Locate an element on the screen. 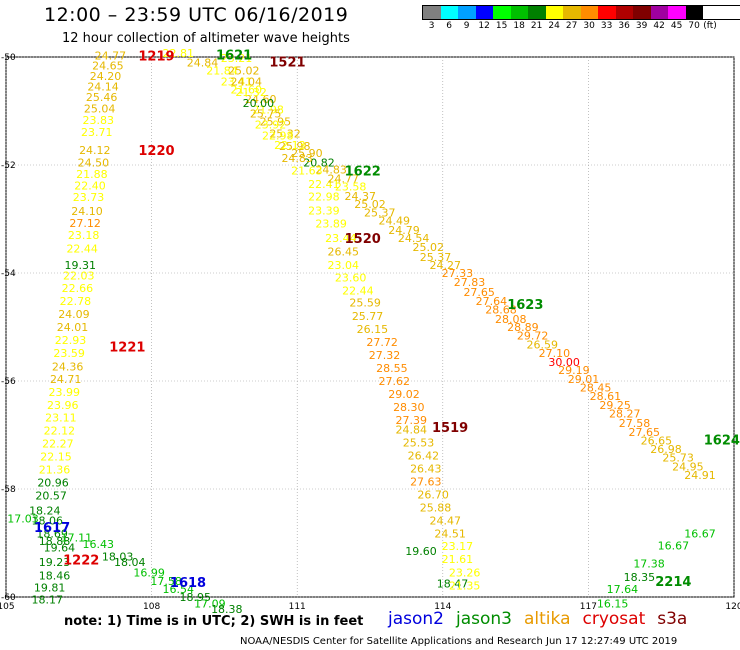 The width and height of the screenshot is (740, 650). swh-value: 25.98 is located at coordinates (295, 146).